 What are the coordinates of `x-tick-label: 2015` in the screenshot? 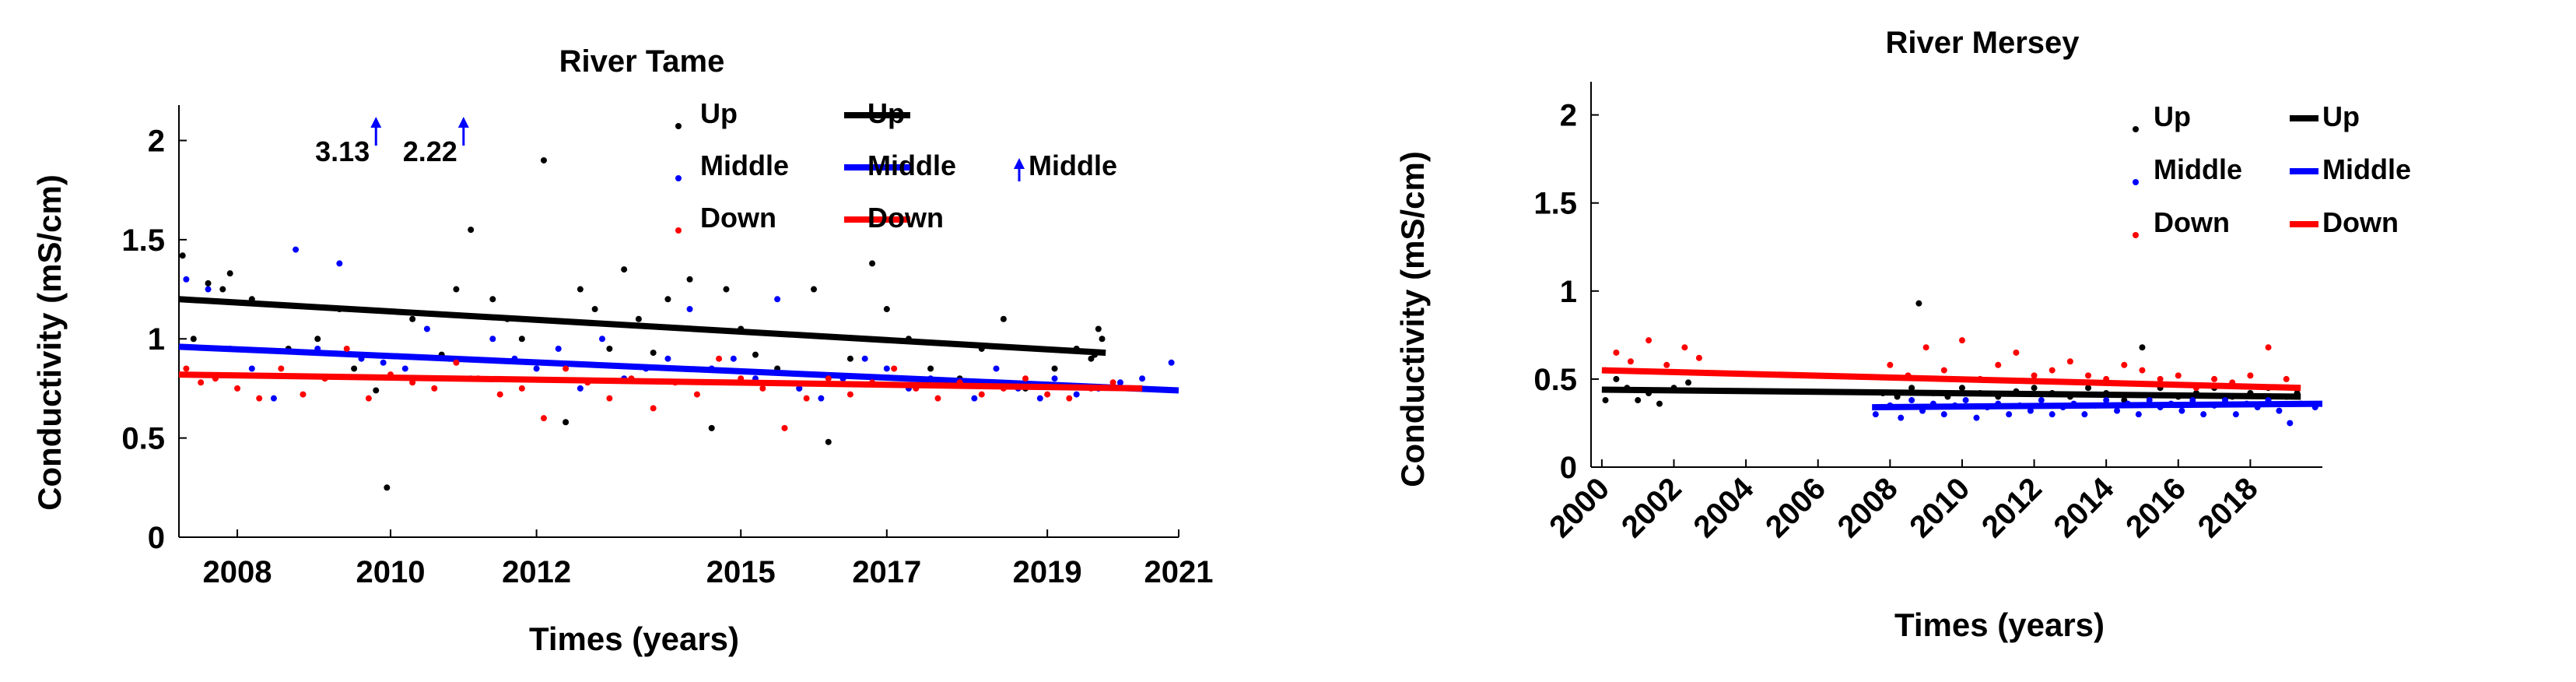 It's located at (741, 572).